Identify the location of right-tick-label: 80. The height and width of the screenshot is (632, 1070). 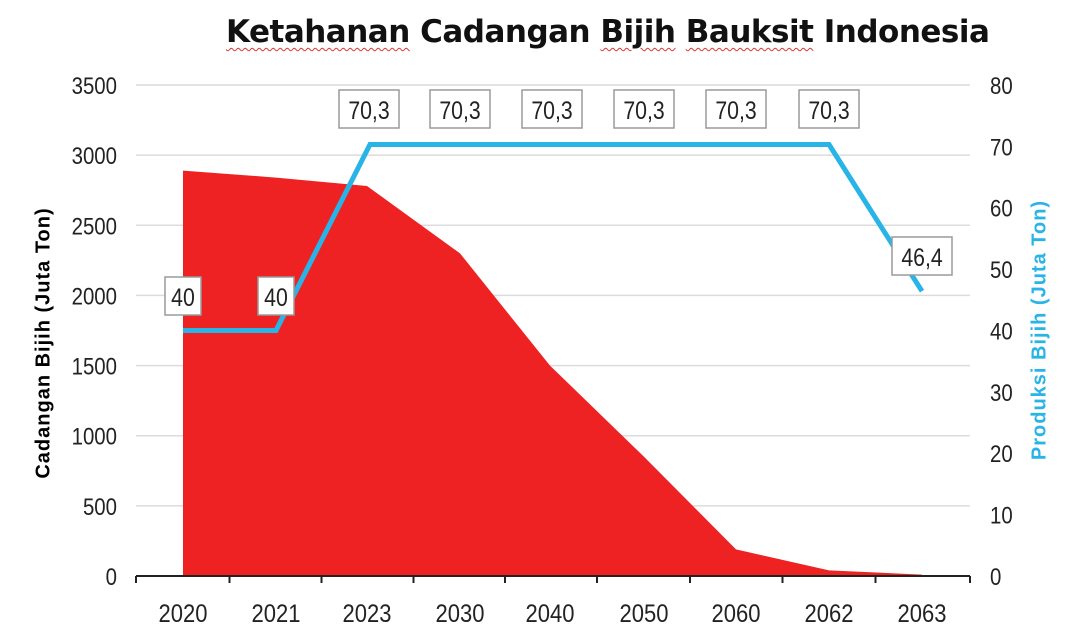
(1001, 85).